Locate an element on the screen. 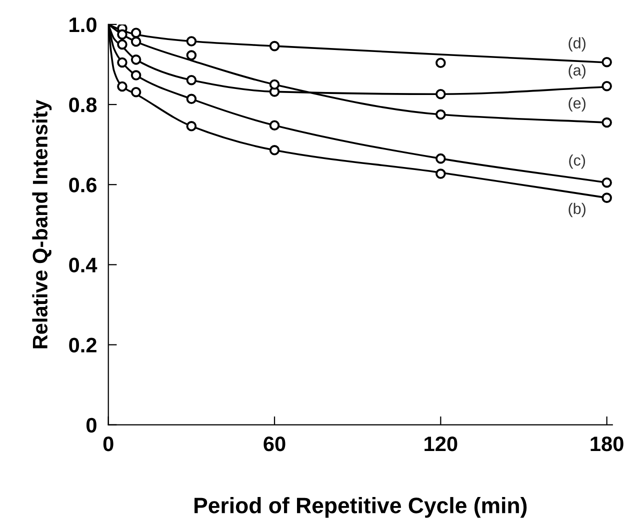 The height and width of the screenshot is (520, 630). x-tick-label: 180 is located at coordinates (607, 444).